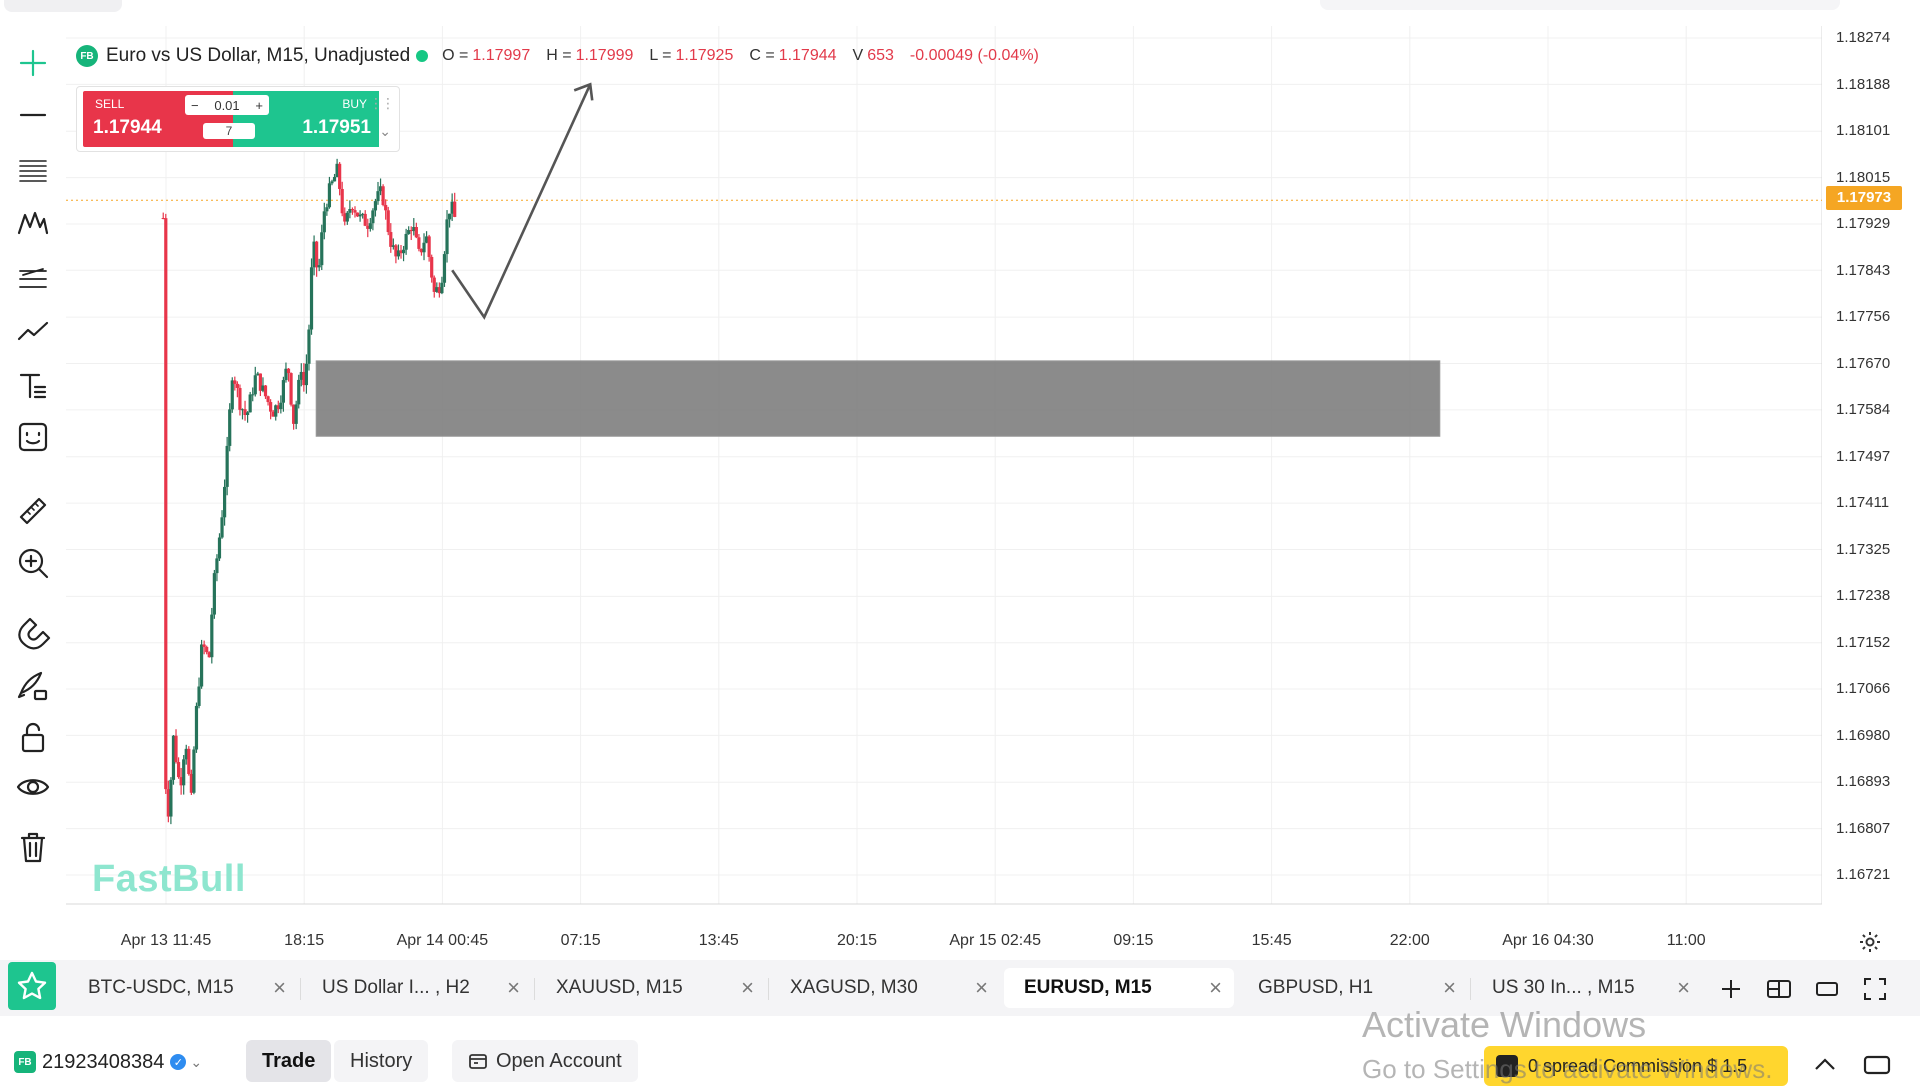 The image size is (1920, 1086). What do you see at coordinates (258, 55) in the screenshot?
I see `symbol-title: Euro vs US Dollar, M15, Unadjusted` at bounding box center [258, 55].